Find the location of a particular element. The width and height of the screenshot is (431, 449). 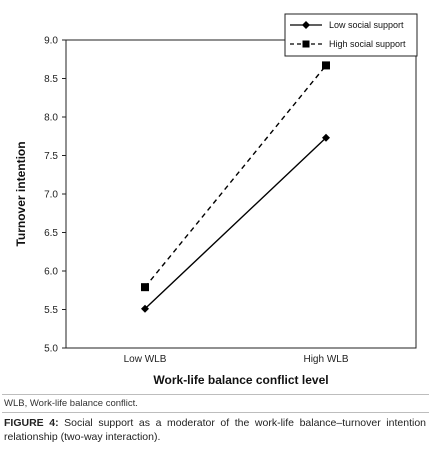

legend: Low social support High social support is located at coordinates (351, 35).